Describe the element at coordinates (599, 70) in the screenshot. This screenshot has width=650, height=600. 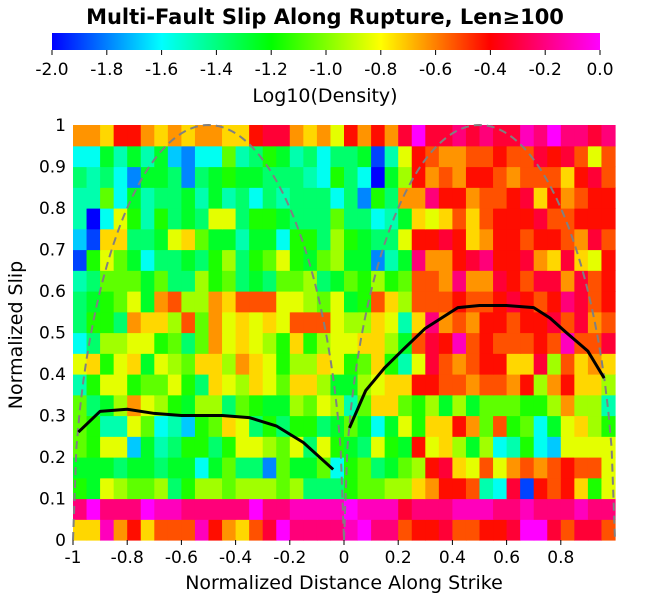
I see `colorbar-tick-label: 0.0` at that location.